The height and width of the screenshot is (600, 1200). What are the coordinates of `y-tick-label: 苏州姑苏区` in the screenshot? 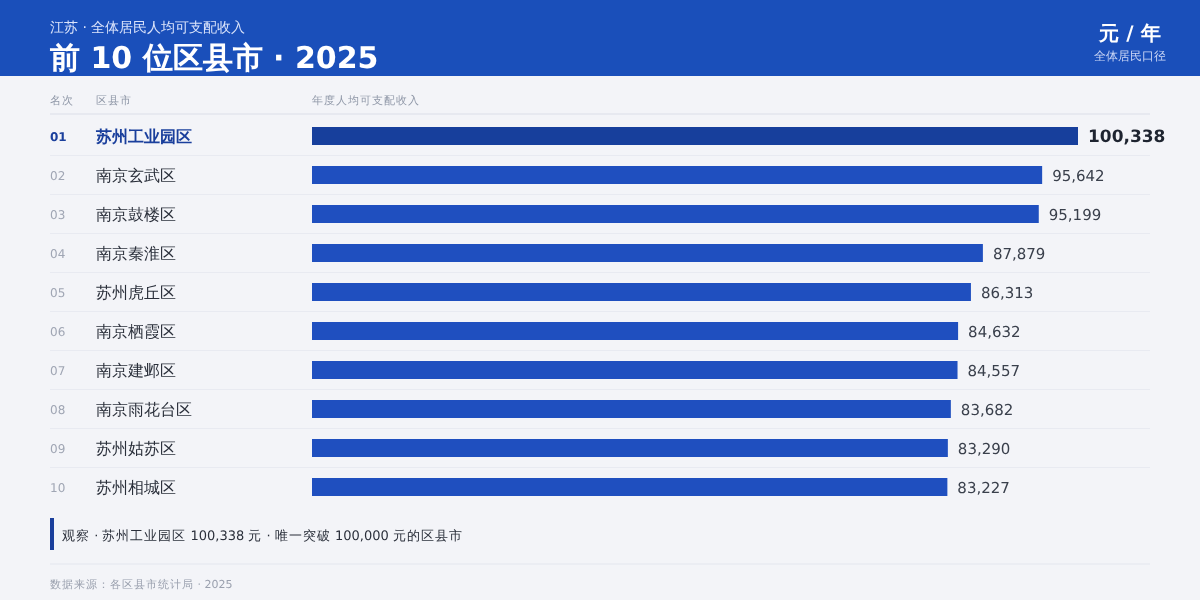 It's located at (136, 449).